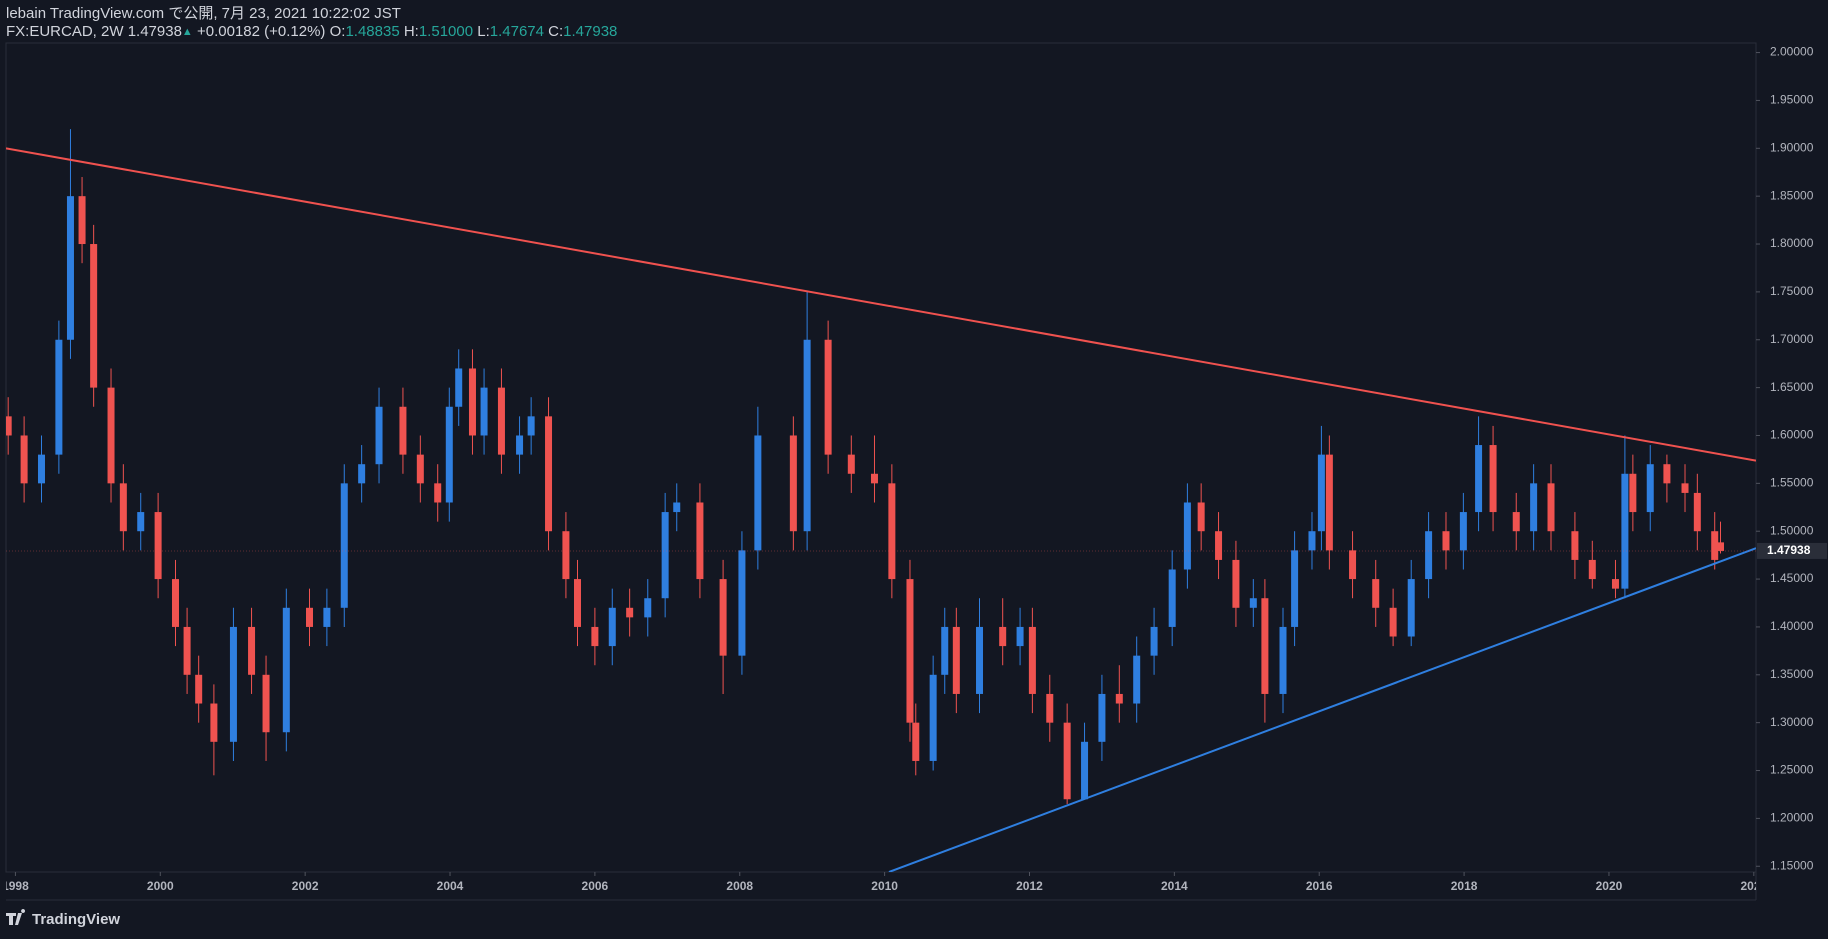 This screenshot has width=1828, height=939. I want to click on o-value: 1.48835, so click(372, 31).